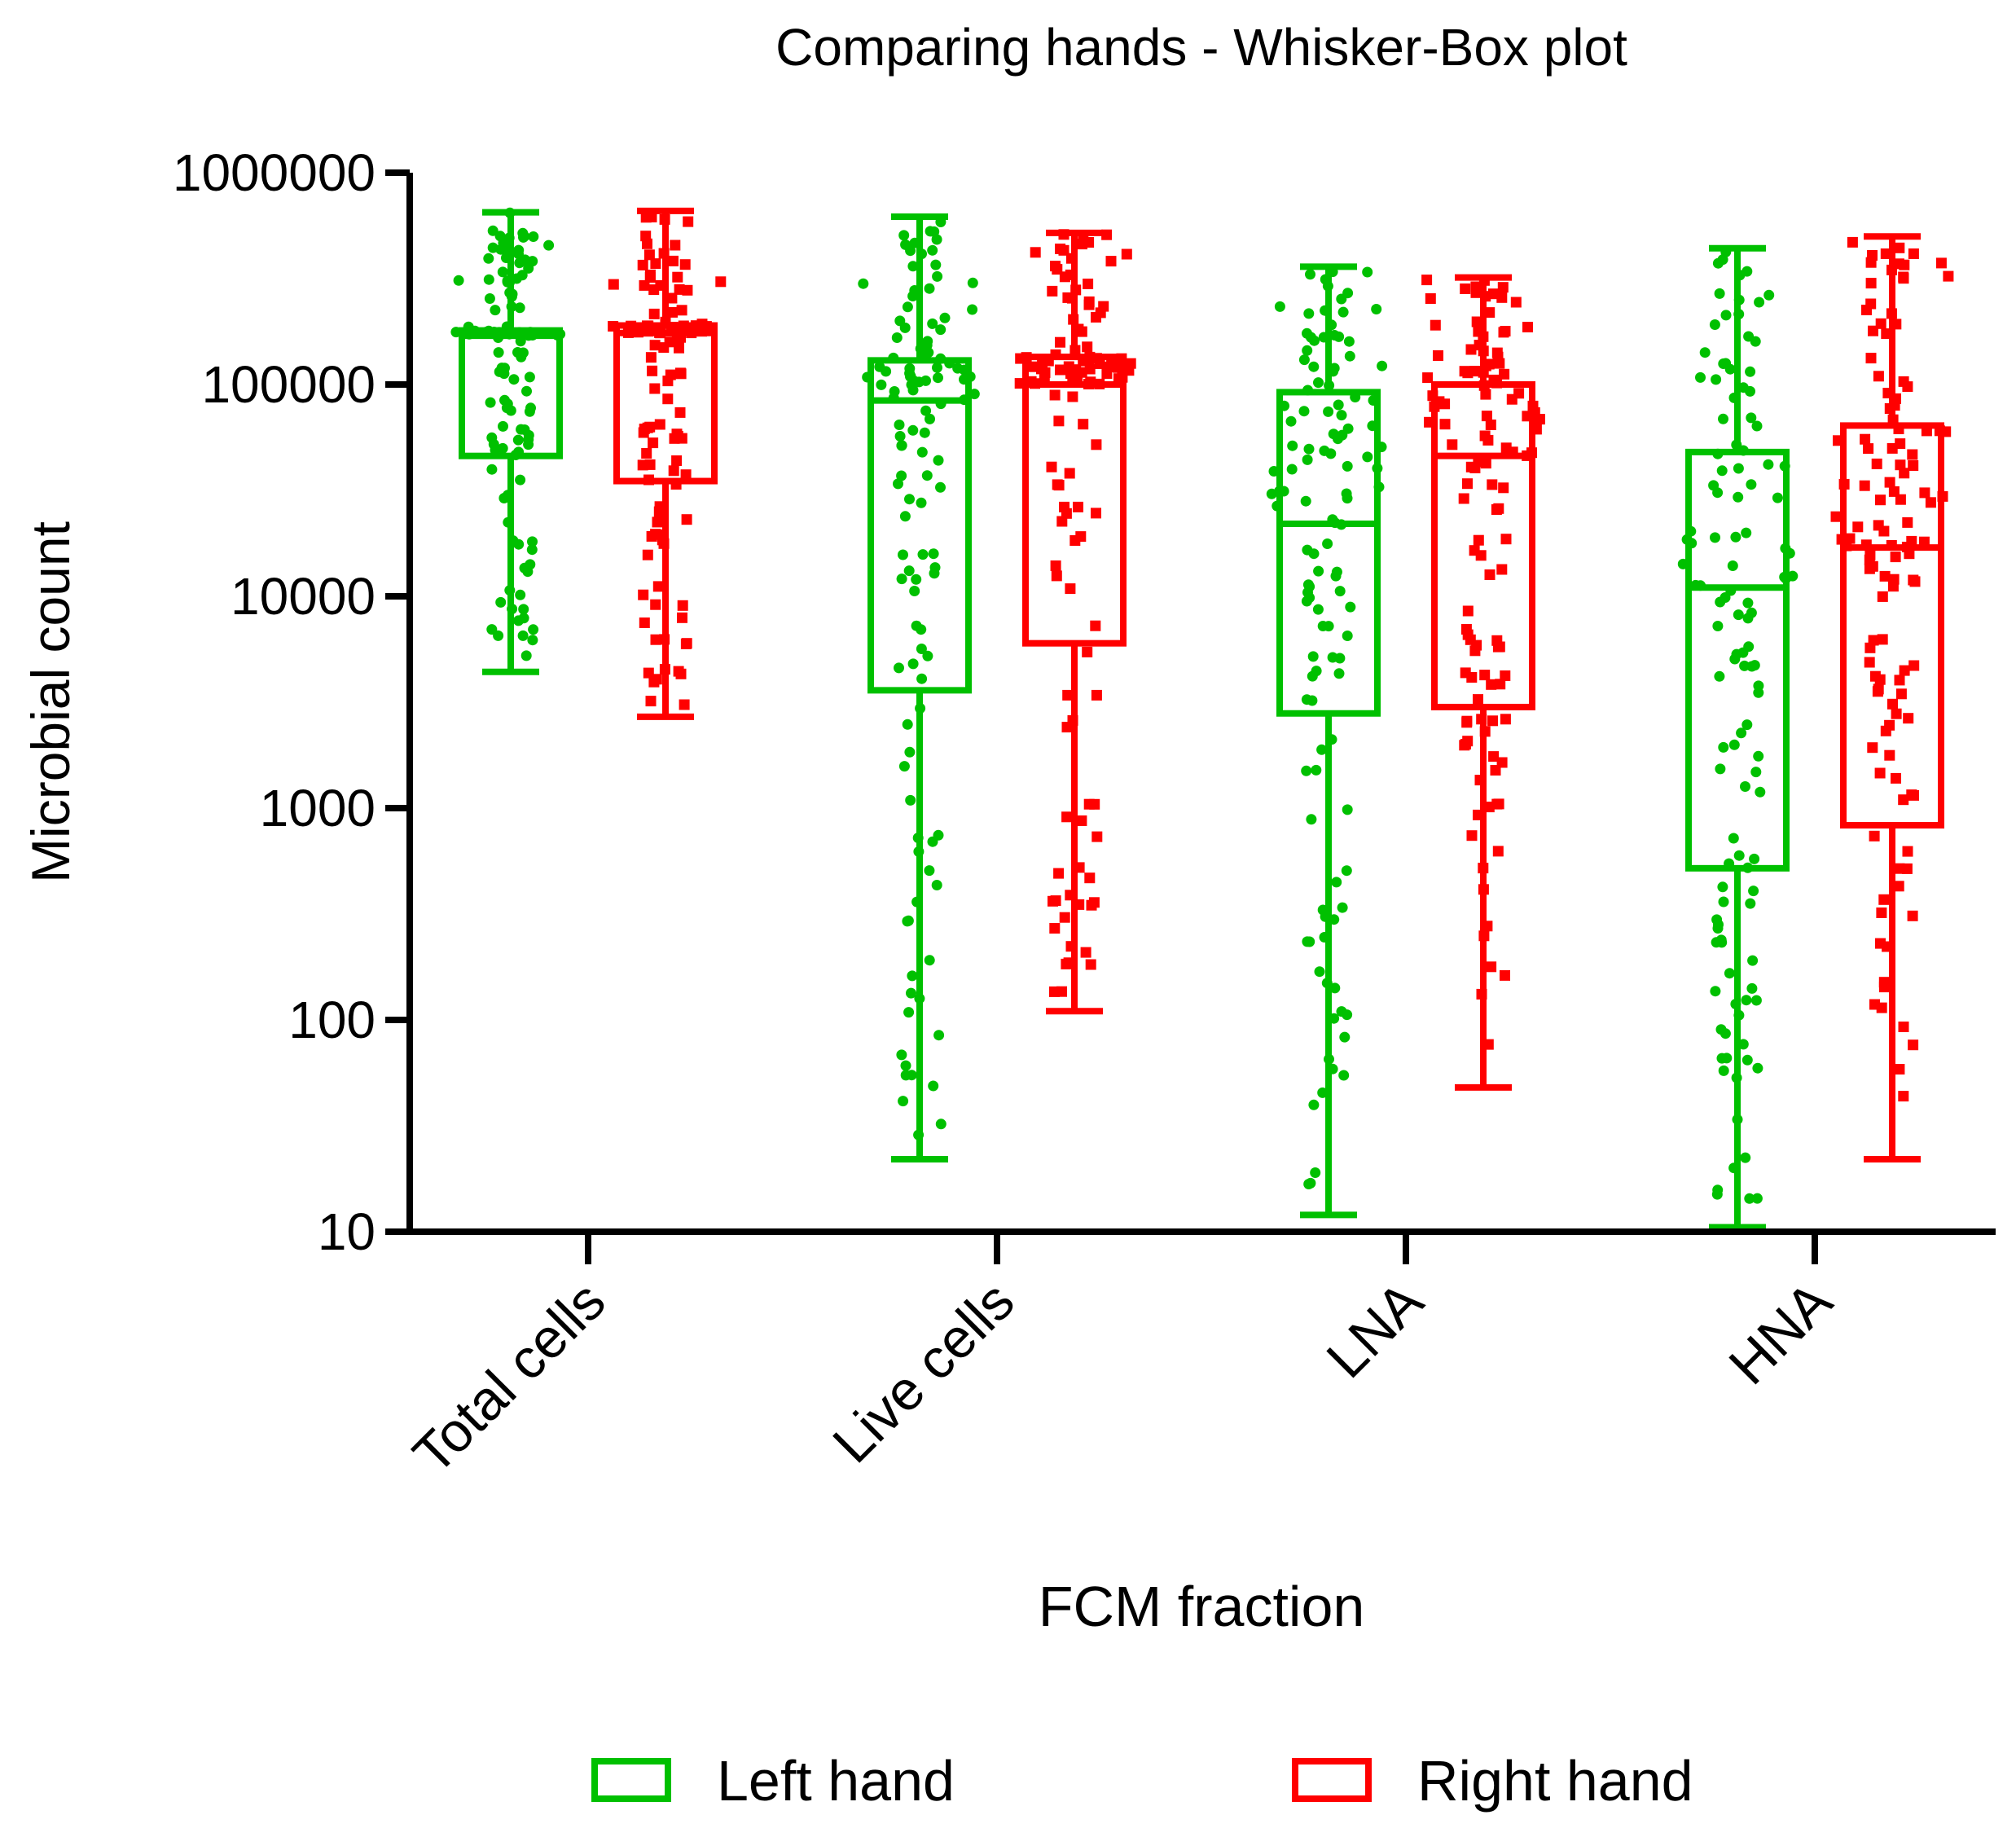 The image size is (2016, 1837). I want to click on legend-label: Right hand, so click(1555, 1781).